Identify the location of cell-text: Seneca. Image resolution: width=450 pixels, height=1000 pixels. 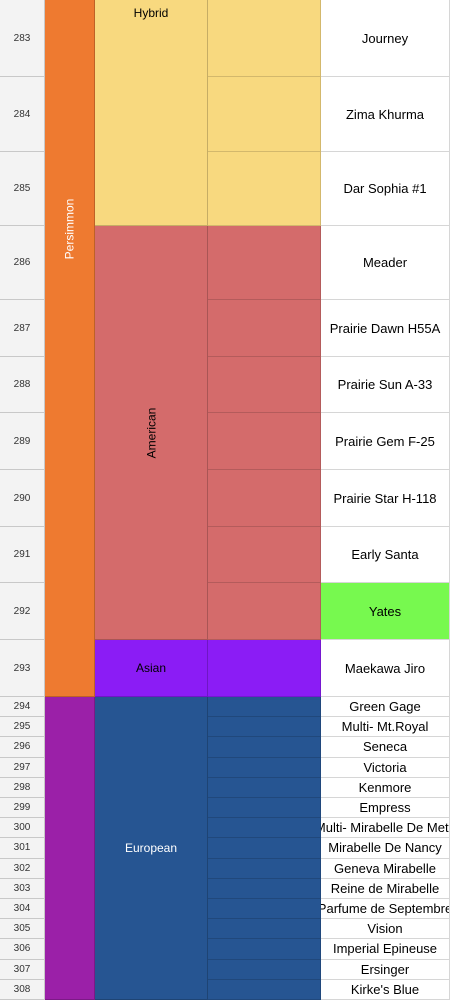
(385, 747).